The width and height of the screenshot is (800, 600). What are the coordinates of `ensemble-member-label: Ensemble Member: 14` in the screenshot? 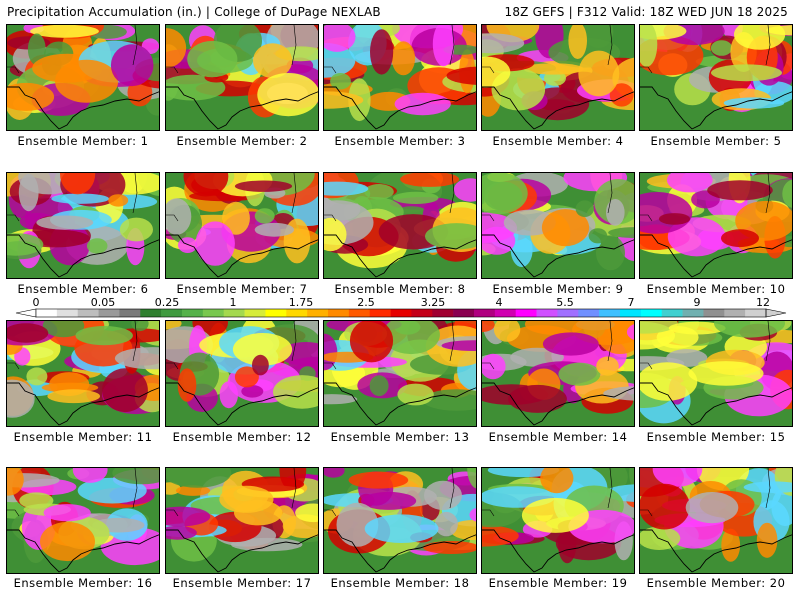 It's located at (558, 437).